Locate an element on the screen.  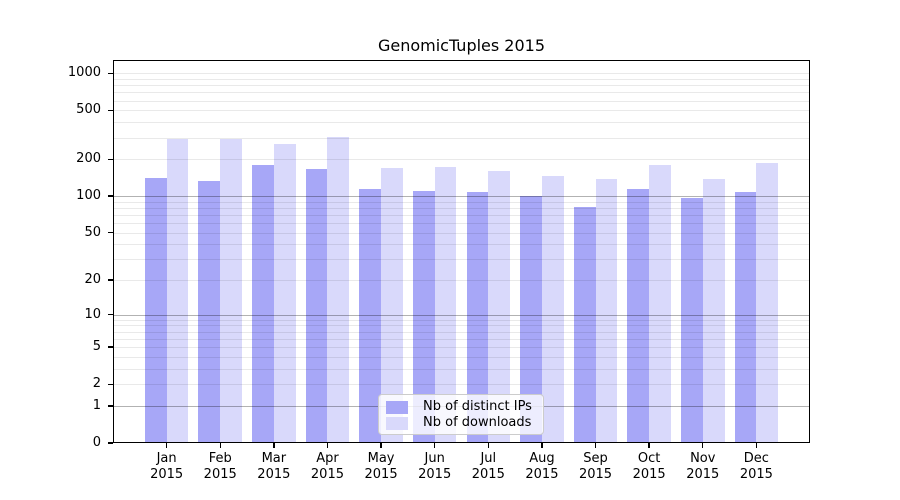
bar-distinct-ips-may is located at coordinates (370, 315).